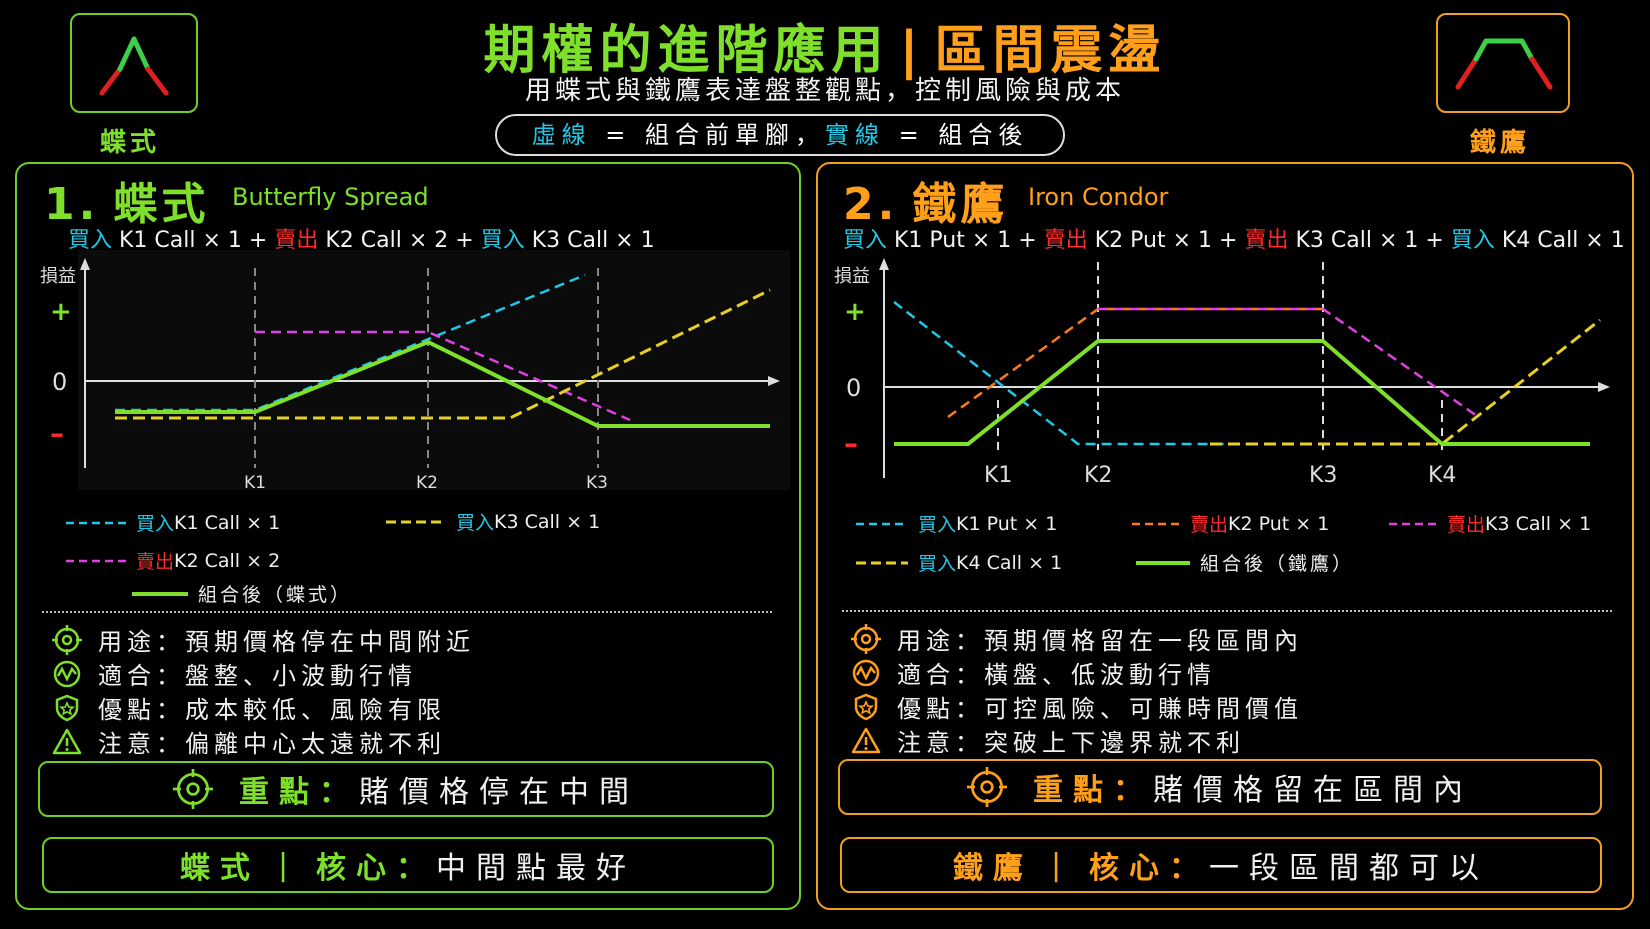 Image resolution: width=1650 pixels, height=929 pixels. I want to click on butterfly-info-advantage: 優點：成本較低、風險有限, so click(249, 707).